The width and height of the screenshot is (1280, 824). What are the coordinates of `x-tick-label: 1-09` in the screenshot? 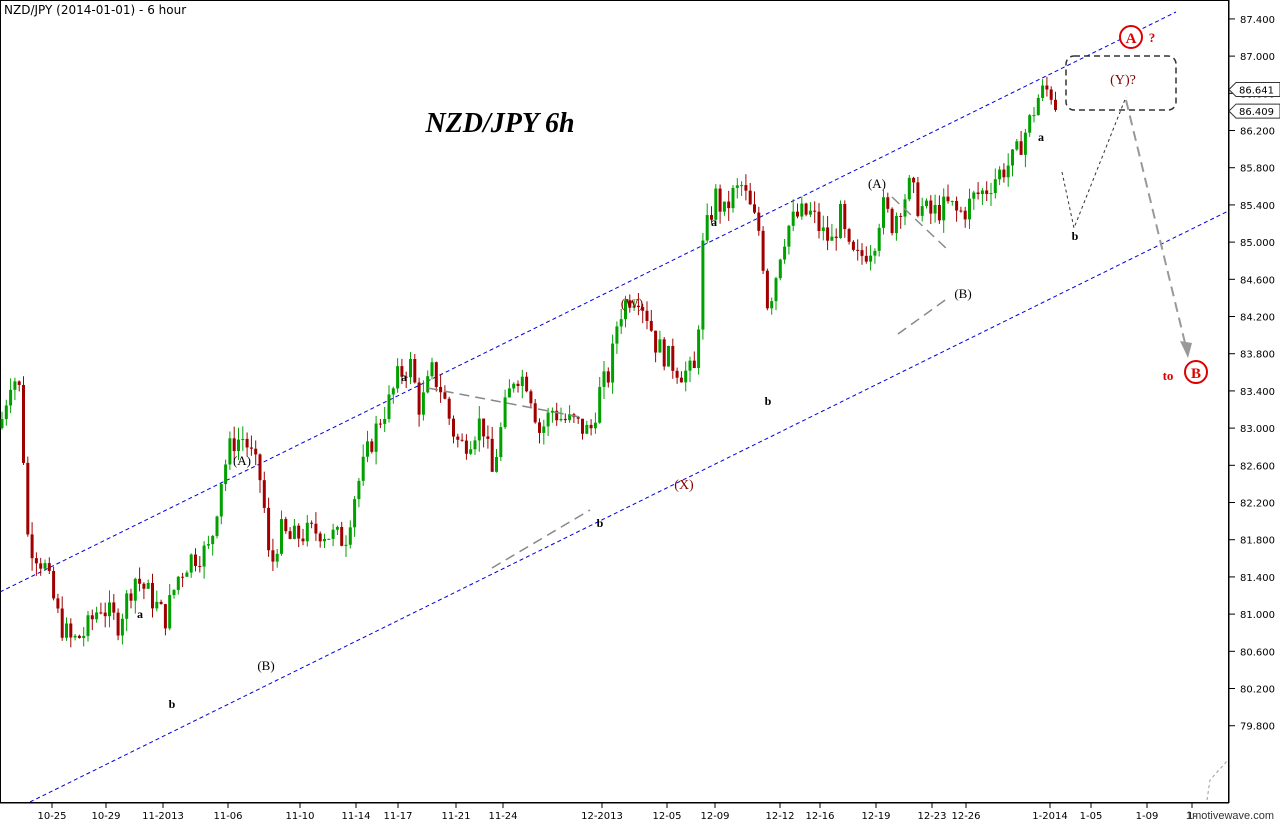 It's located at (1147, 816).